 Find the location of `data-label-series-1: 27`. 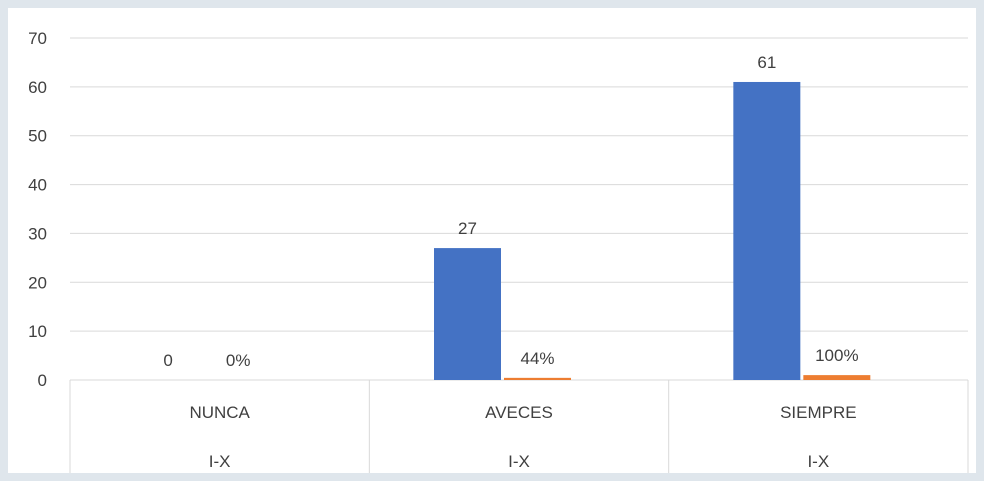

data-label-series-1: 27 is located at coordinates (467, 228).